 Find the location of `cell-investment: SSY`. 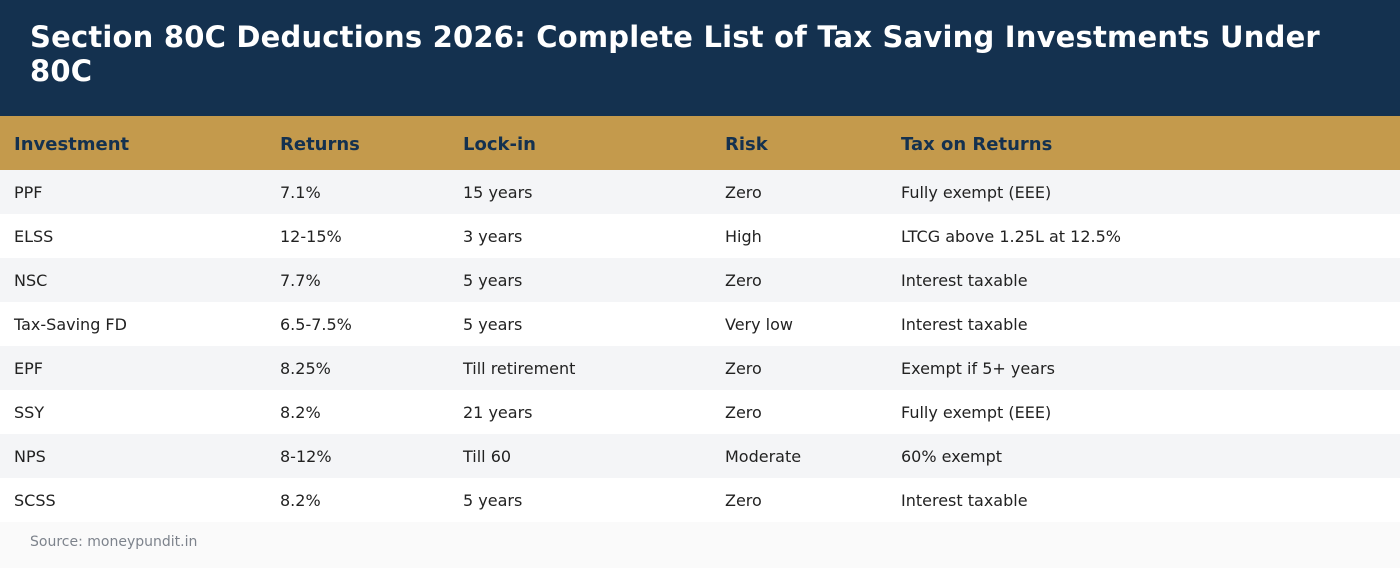

cell-investment: SSY is located at coordinates (29, 412).